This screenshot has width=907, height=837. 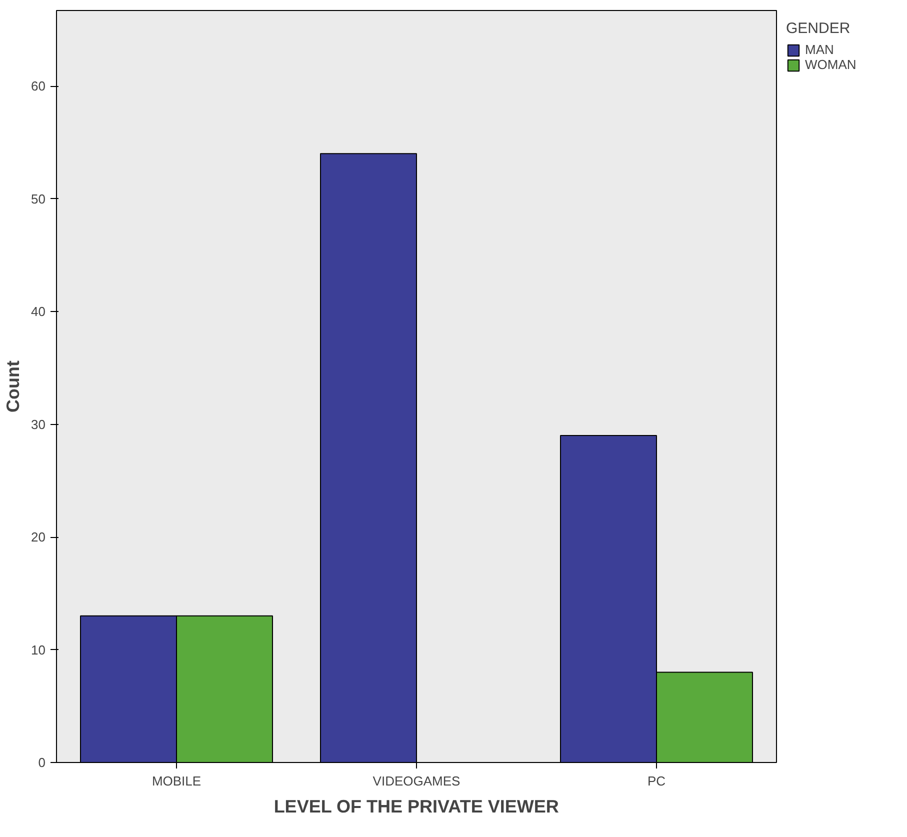 I want to click on x-axis-title: LEVEL OF THE PRIVATE VIEWER, so click(x=416, y=806).